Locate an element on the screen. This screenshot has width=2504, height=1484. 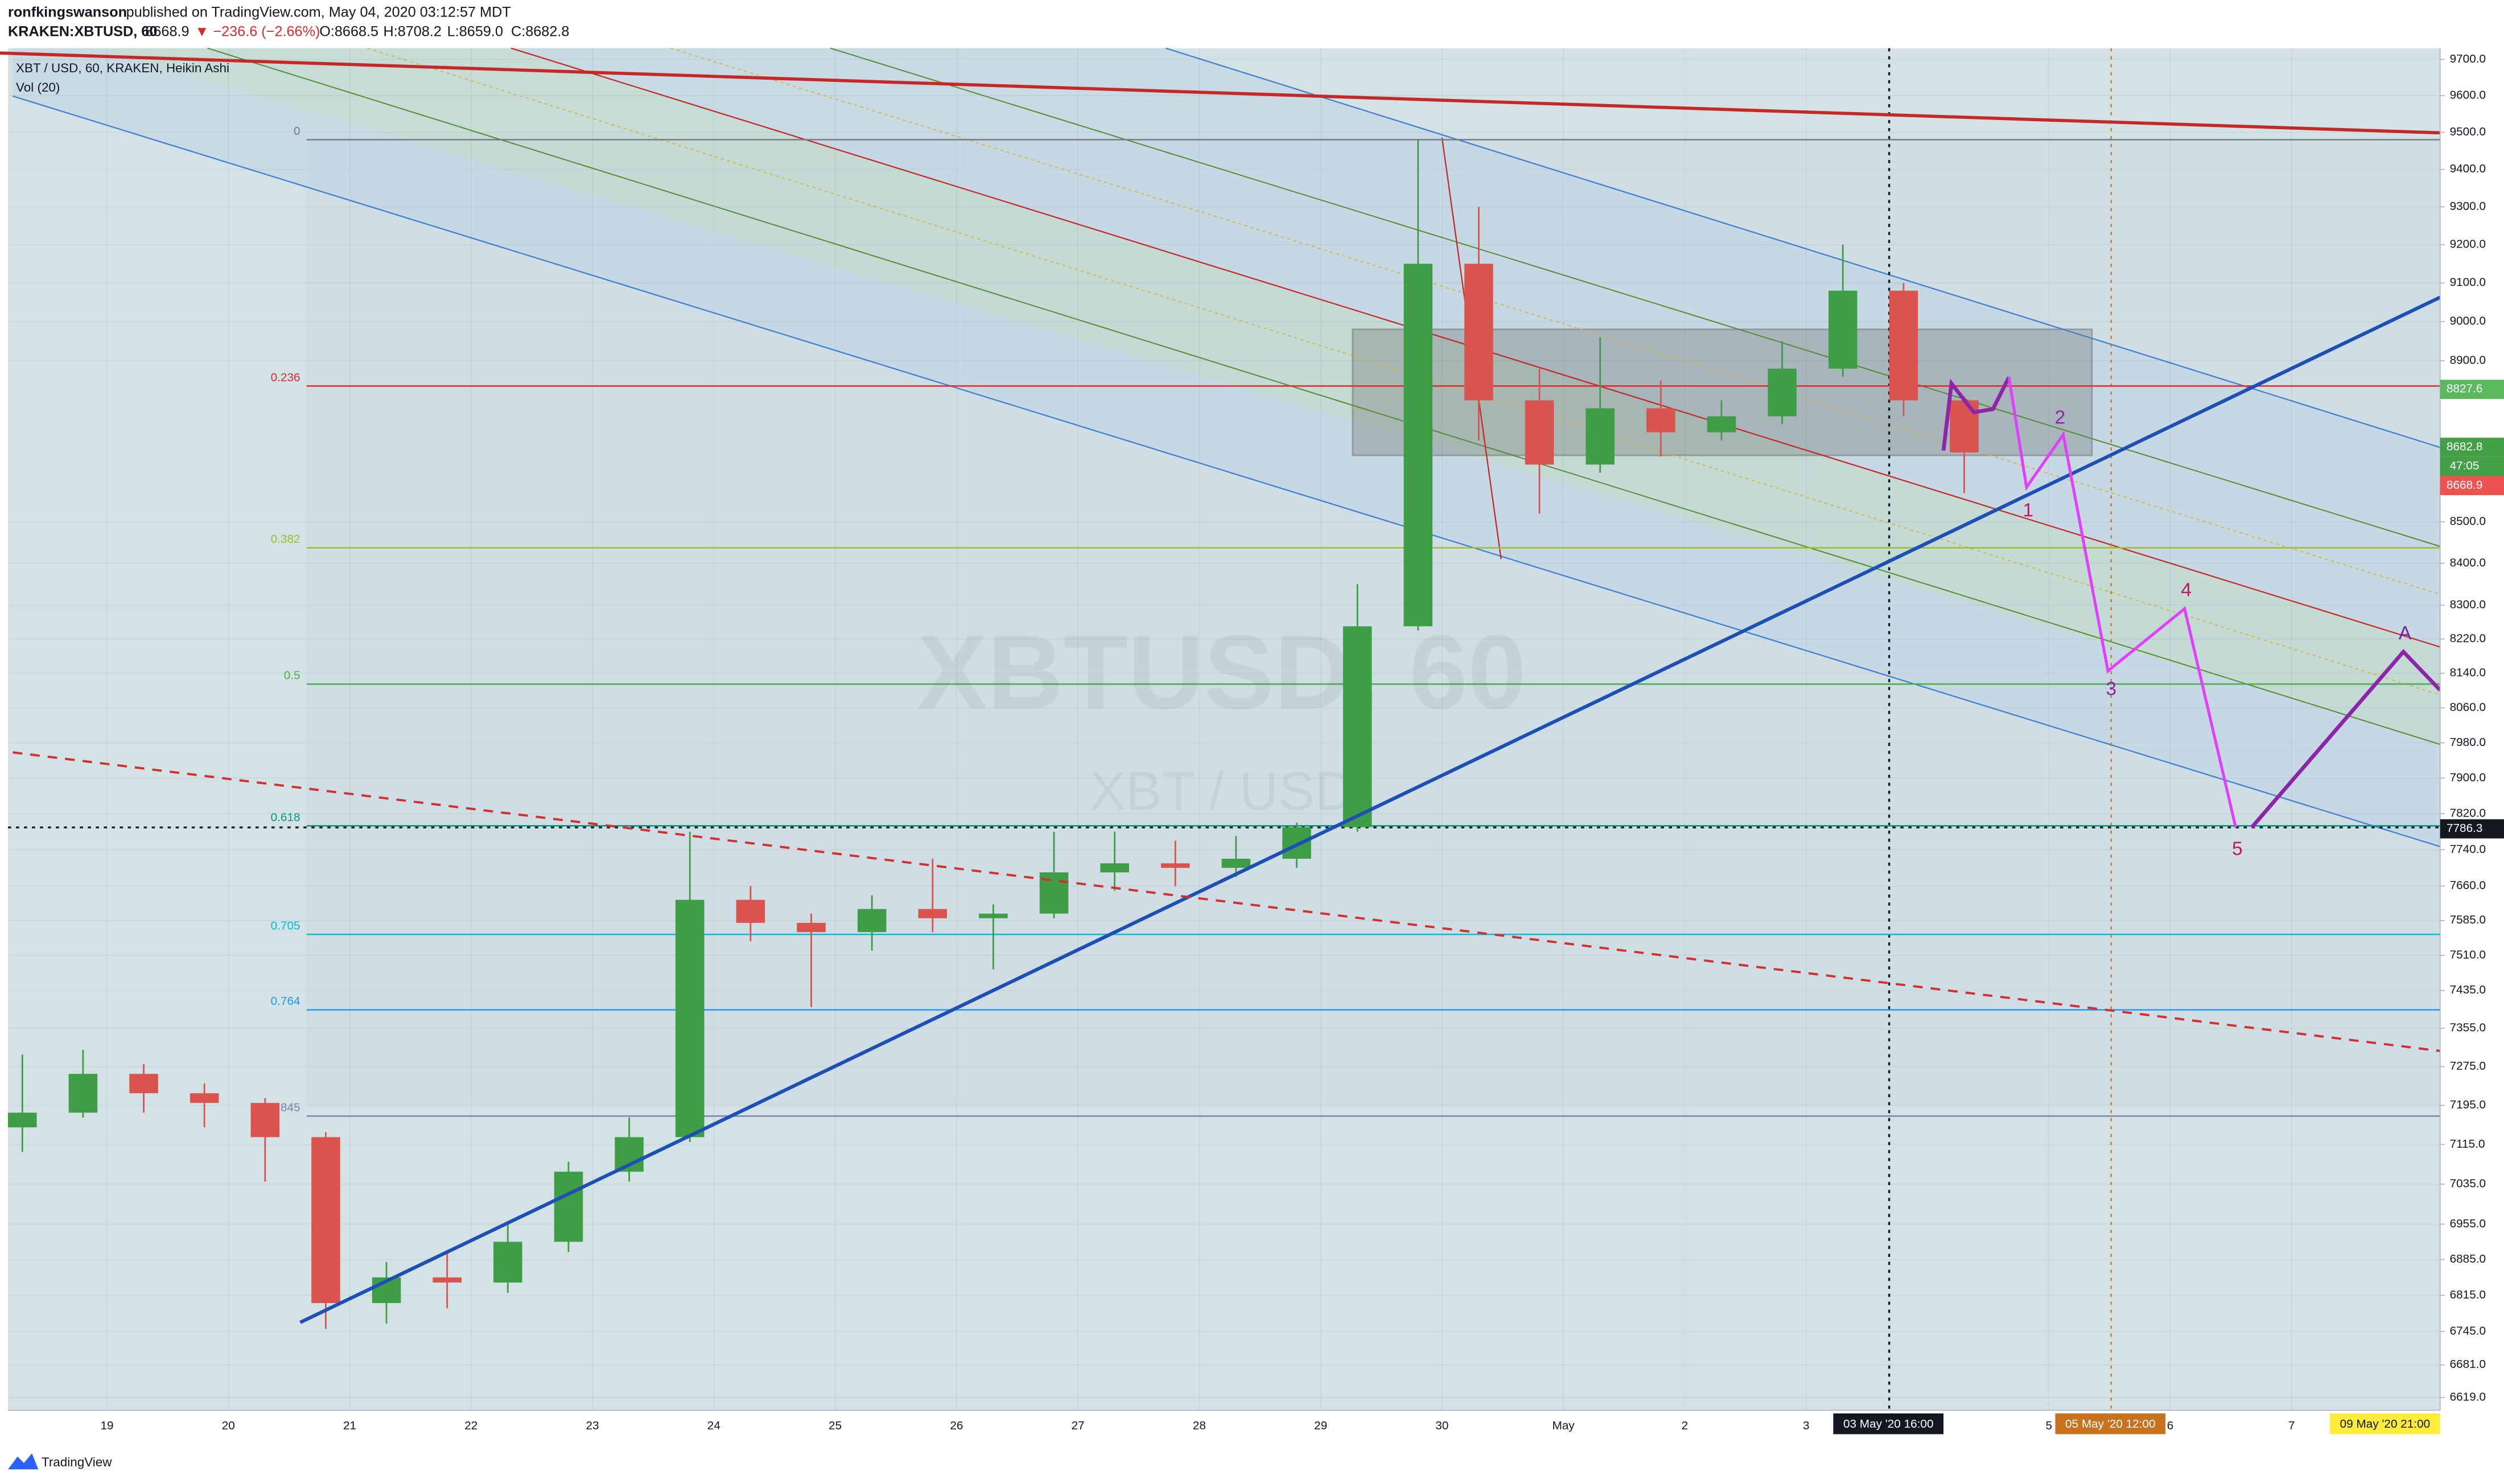
wave-labels: 1 2 3 4 5 A is located at coordinates (2217, 633).